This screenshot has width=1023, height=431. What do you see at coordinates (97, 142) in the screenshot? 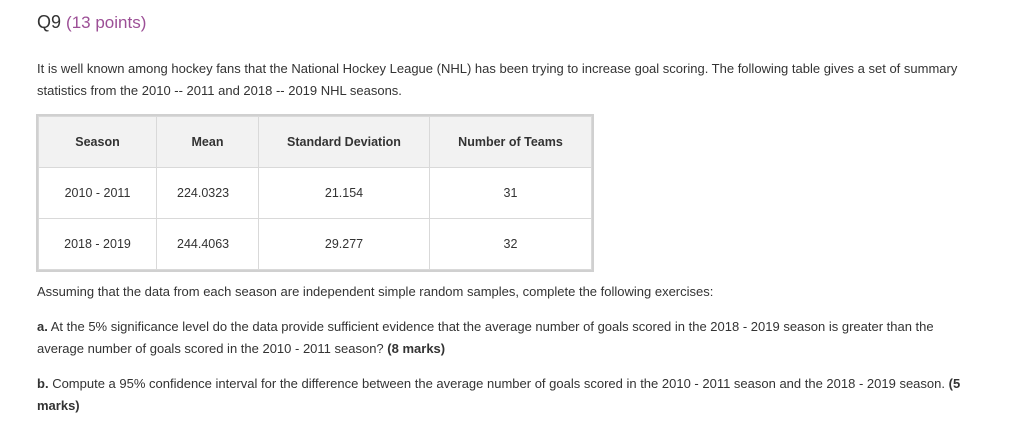
I see `column-header-season: Season` at bounding box center [97, 142].